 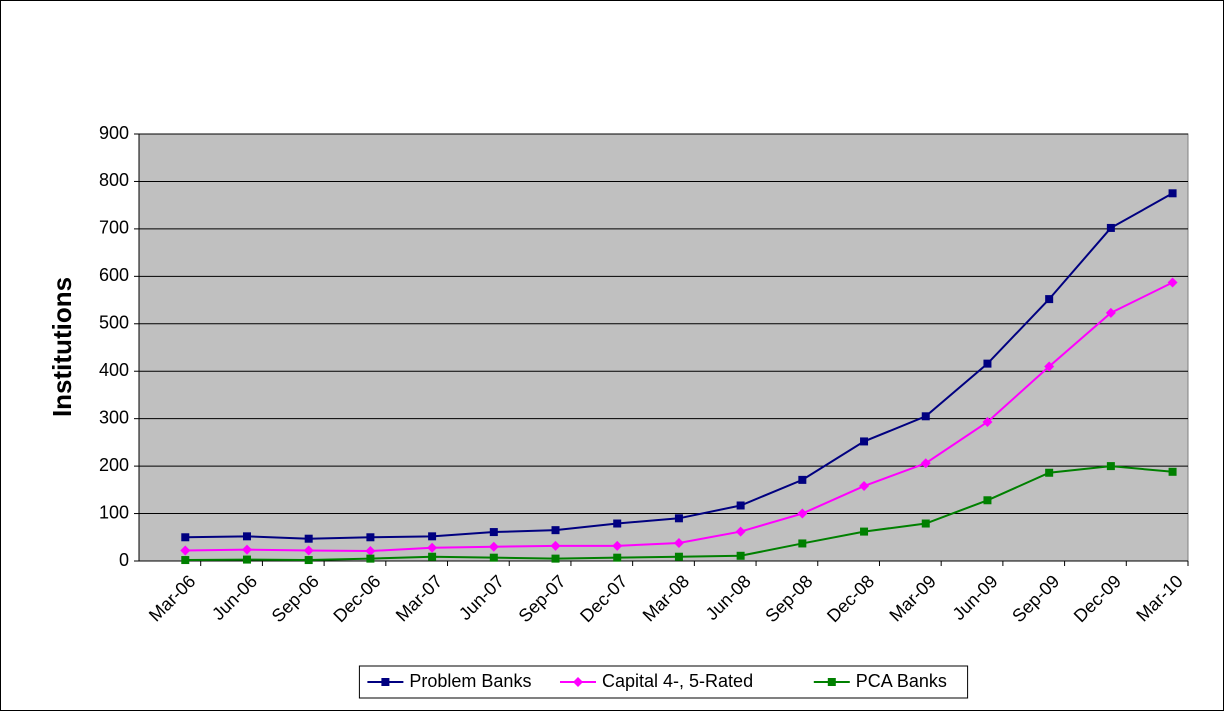 I want to click on y-tick-label: 0, so click(x=124, y=560).